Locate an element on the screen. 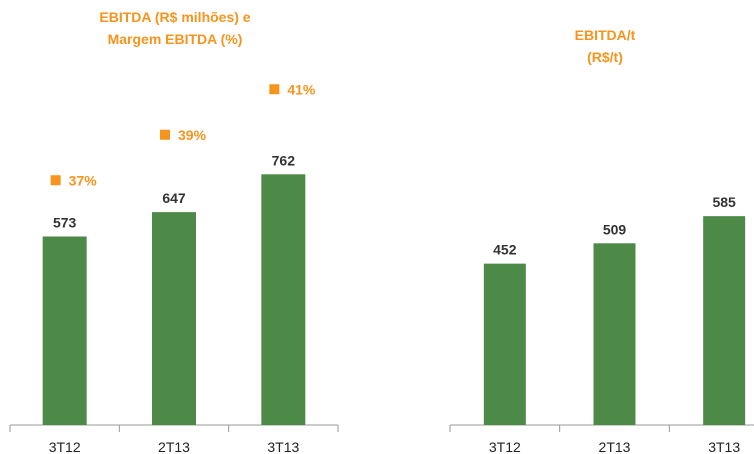  chart-title: EBITDA (R$ milhões) e Margem EBITDA (%) is located at coordinates (175, 28).